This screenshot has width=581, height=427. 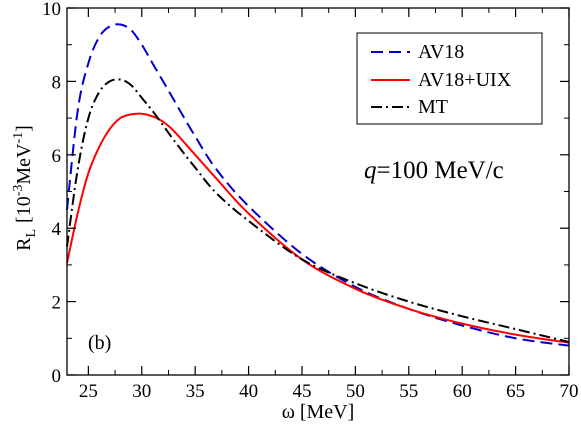 I want to click on legend-label-av18: AV18, so click(x=441, y=52).